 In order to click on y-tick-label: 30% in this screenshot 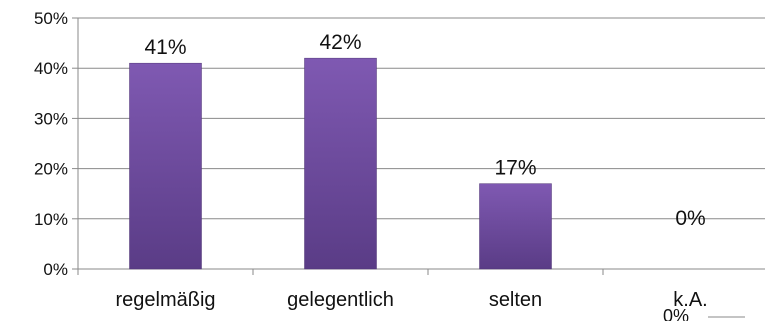, I will do `click(51, 118)`.